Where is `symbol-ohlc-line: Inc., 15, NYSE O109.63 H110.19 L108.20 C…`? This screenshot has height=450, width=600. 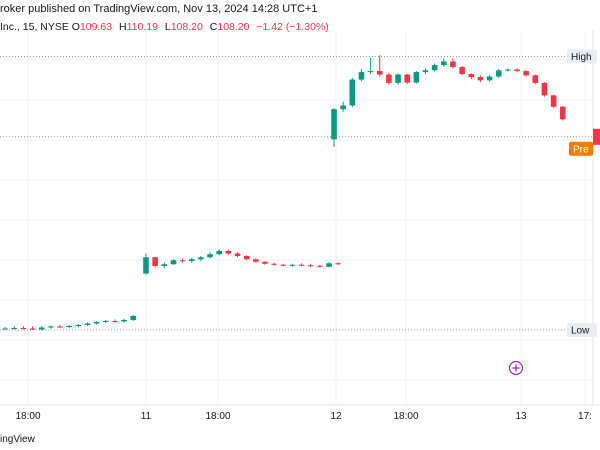 symbol-ohlc-line: Inc., 15, NYSE O109.63 H110.19 L108.20 C… is located at coordinates (166, 28).